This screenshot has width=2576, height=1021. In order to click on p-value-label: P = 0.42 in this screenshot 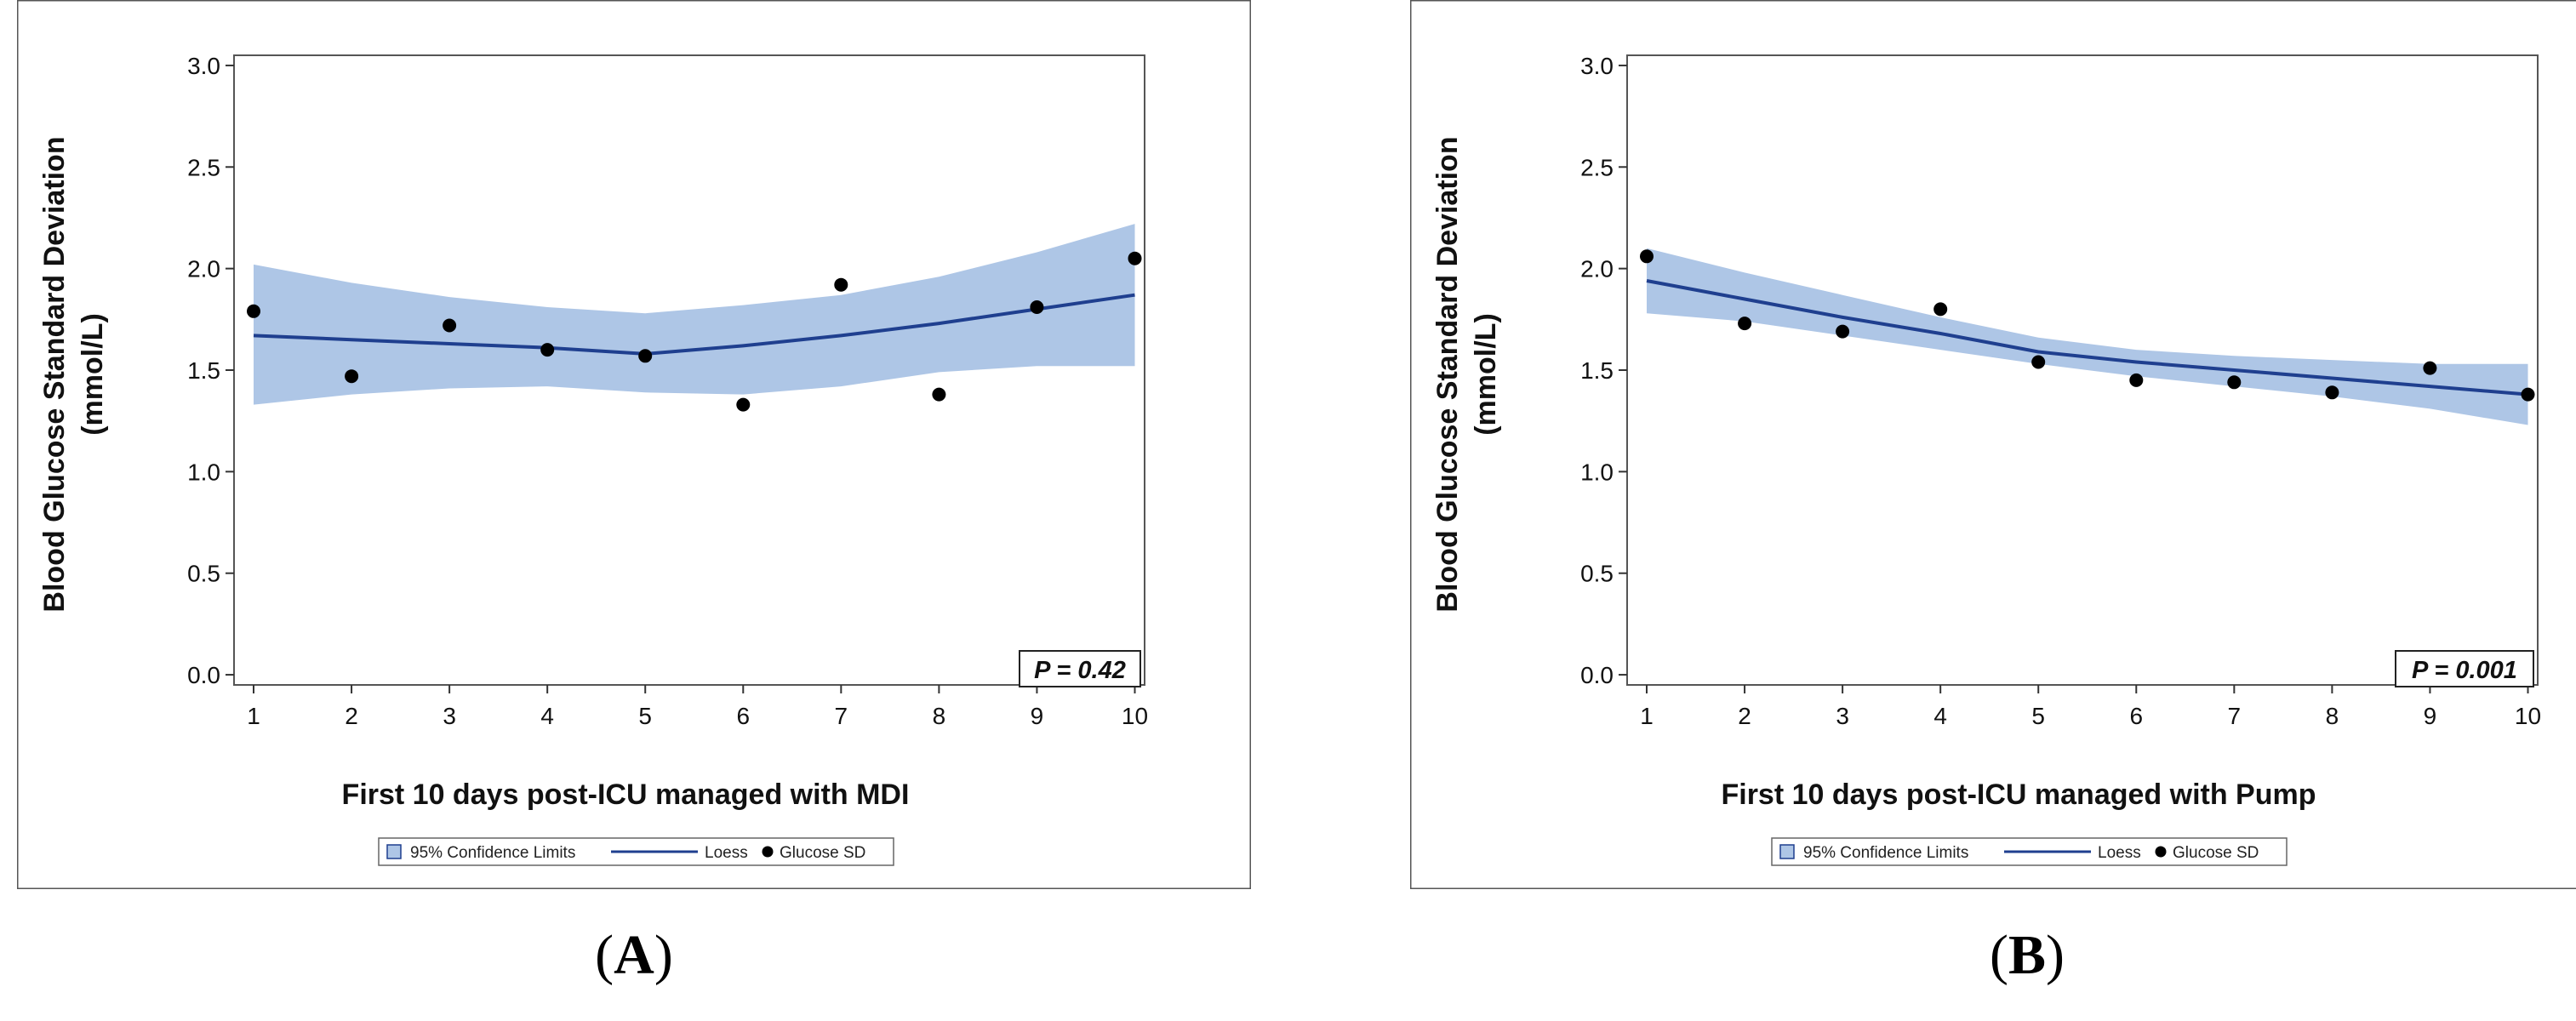, I will do `click(1080, 670)`.